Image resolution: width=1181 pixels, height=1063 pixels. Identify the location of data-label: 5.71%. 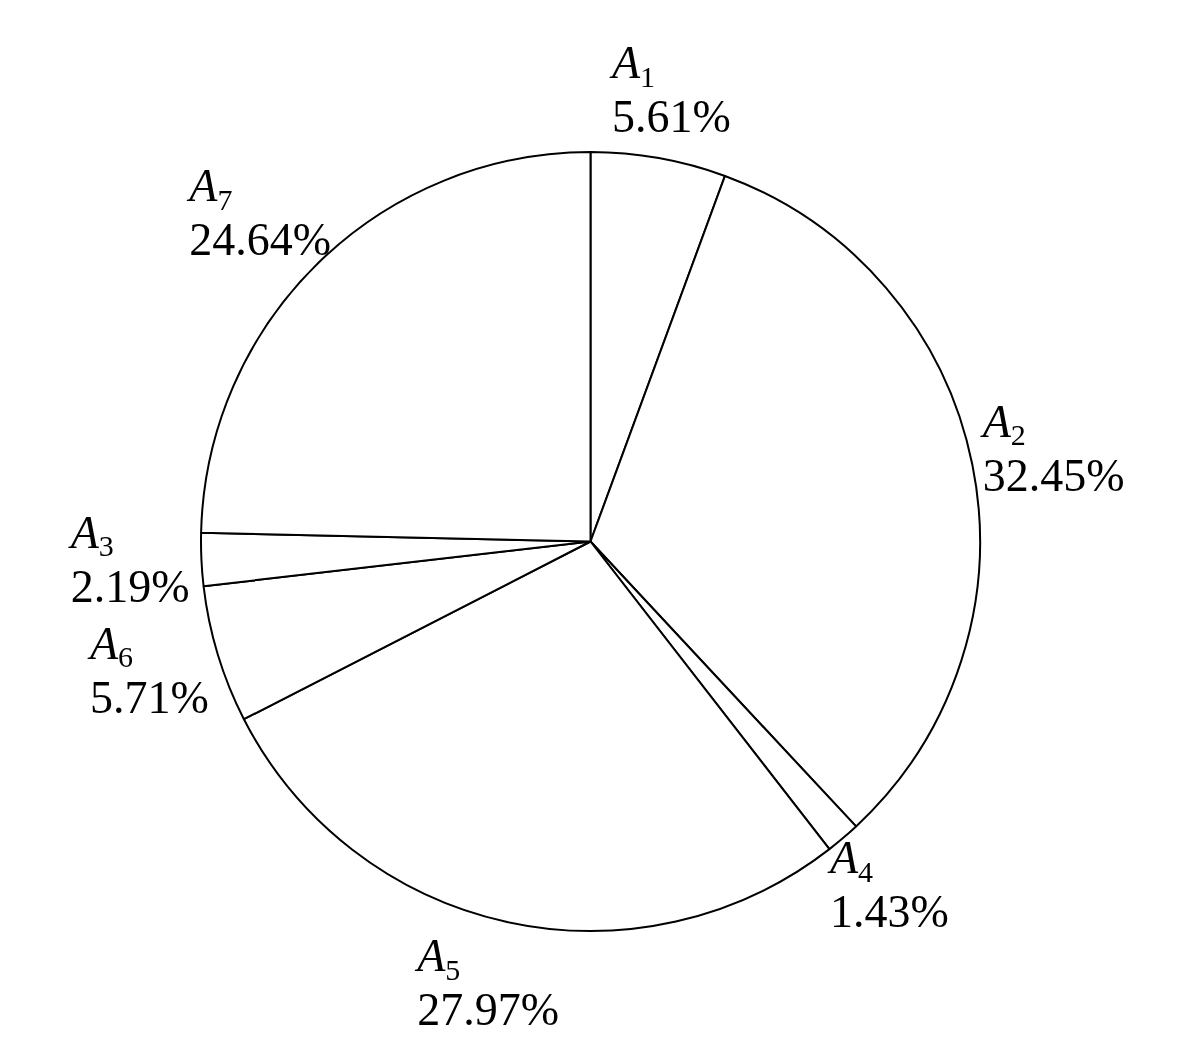
(149, 697).